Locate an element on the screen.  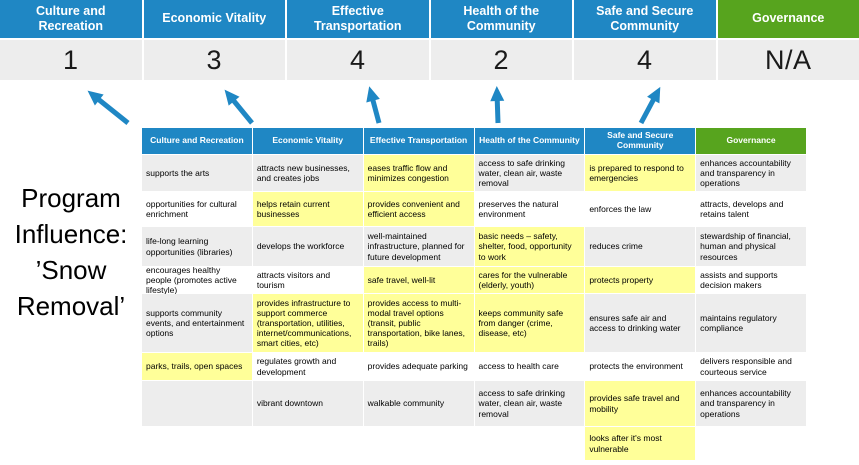
matrix-cell: looks after it's most vulnerable is located at coordinates (640, 443).